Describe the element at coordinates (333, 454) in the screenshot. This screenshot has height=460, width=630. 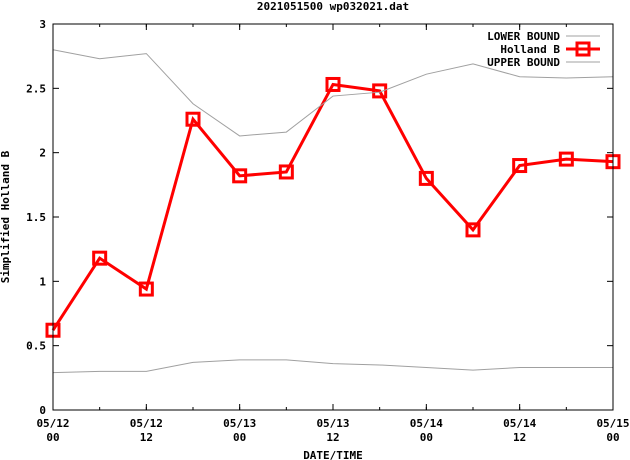
I see `x-axis-label: DATE/TIME` at that location.